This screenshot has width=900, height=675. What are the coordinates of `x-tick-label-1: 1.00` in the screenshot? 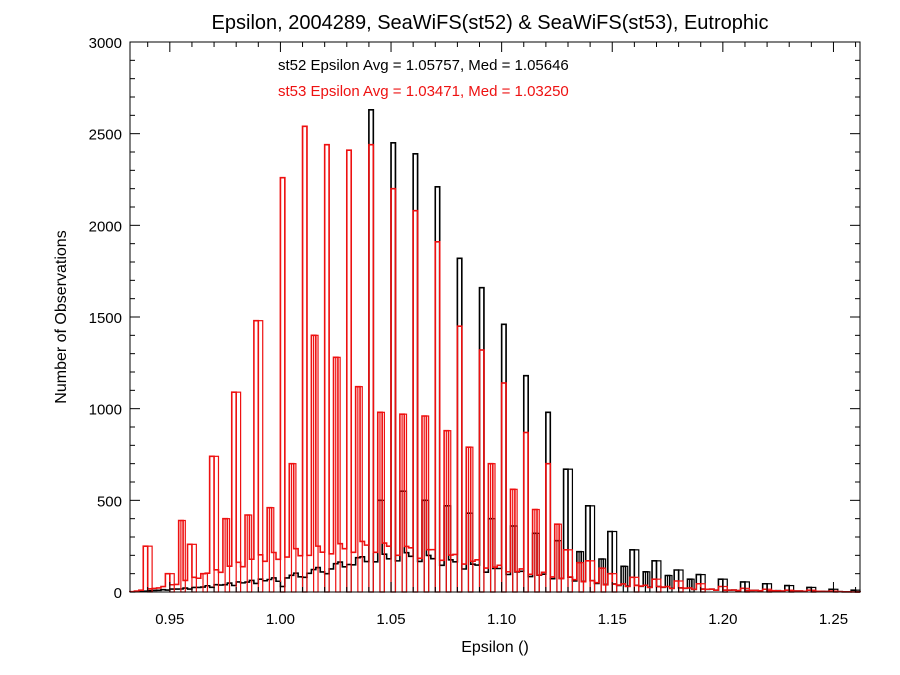 It's located at (280, 619).